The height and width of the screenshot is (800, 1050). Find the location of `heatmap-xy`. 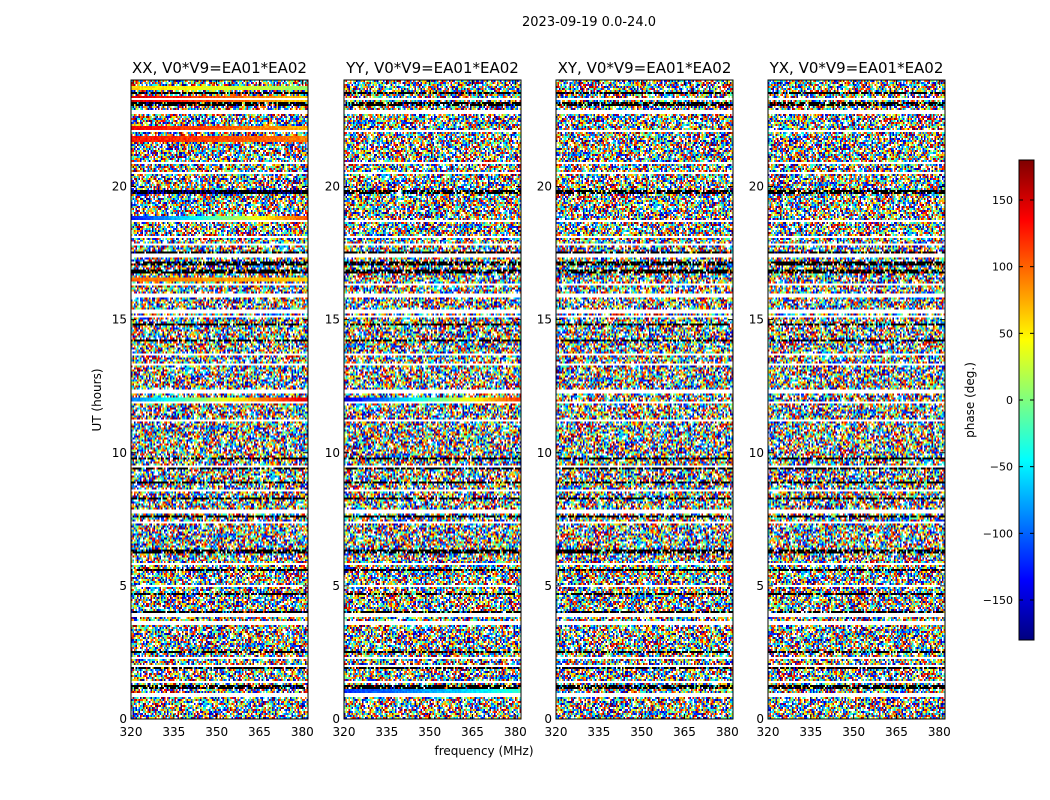

heatmap-xy is located at coordinates (644, 399).